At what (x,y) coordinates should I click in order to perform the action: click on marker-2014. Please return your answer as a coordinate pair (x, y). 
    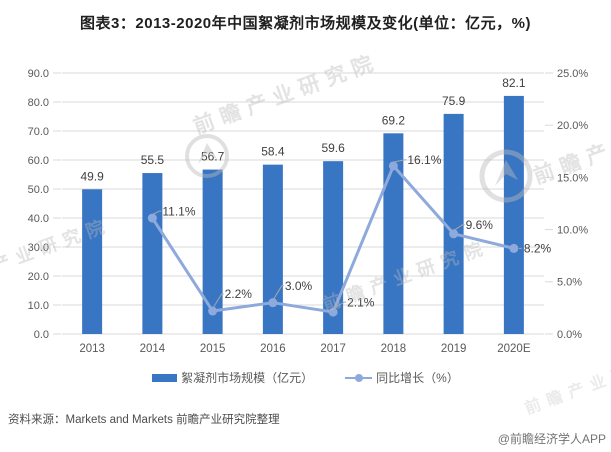
    Looking at the image, I should click on (152, 218).